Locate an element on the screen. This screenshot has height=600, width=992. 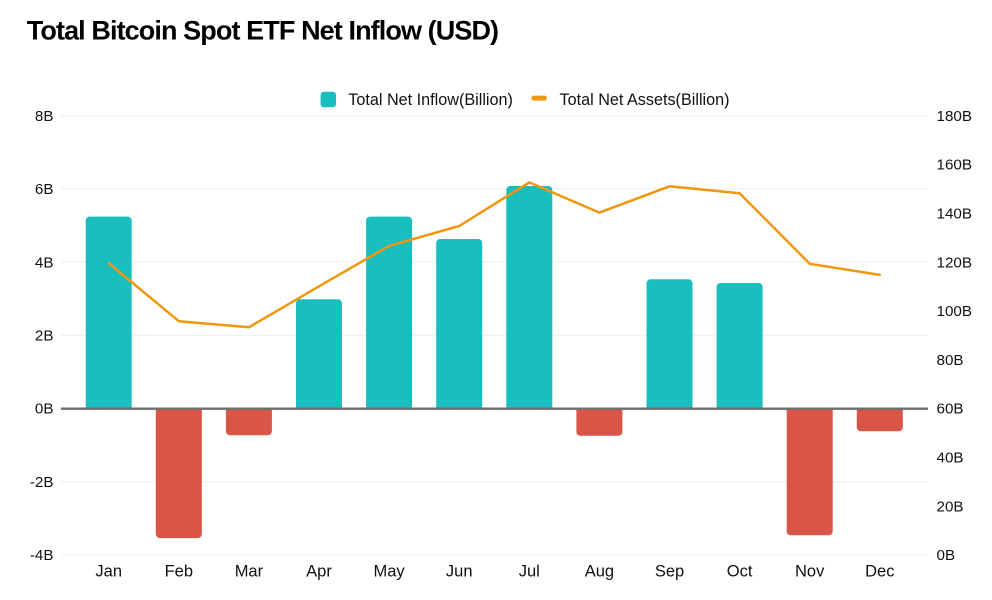
svg-text: Total Net Assets(Billion) is located at coordinates (645, 100).